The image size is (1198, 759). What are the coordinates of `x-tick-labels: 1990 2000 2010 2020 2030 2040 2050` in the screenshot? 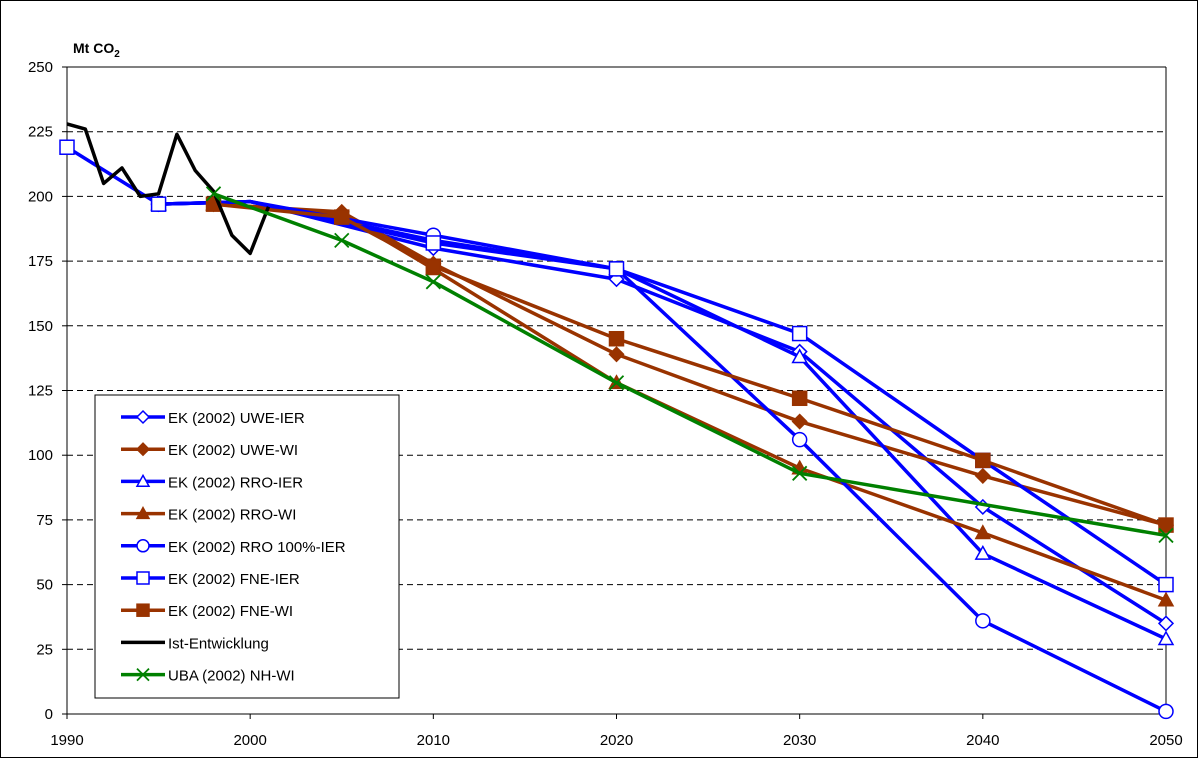 It's located at (616, 740).